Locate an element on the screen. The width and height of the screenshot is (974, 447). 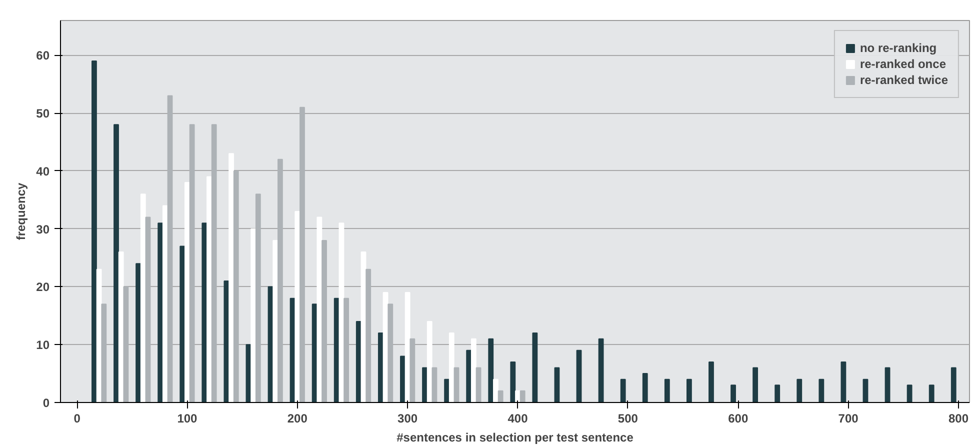
x-tick-label: 800 is located at coordinates (958, 419).